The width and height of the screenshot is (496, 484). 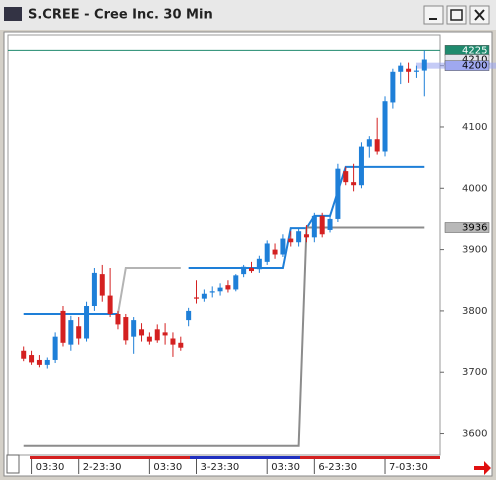 I want to click on y-tick-label: 3600, so click(x=474, y=434).